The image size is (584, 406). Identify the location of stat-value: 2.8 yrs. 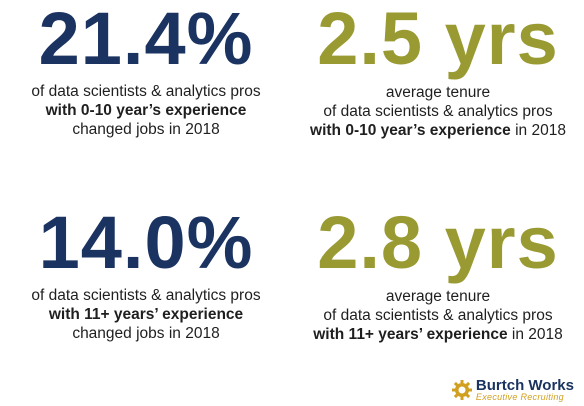
(438, 242).